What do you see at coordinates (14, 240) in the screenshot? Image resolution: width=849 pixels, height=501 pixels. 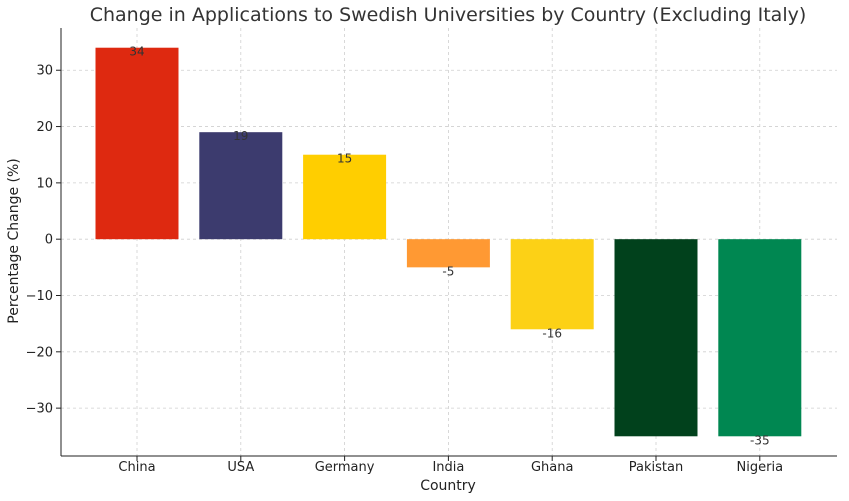 I see `y-axis-title: Percentage Change (%)` at bounding box center [14, 240].